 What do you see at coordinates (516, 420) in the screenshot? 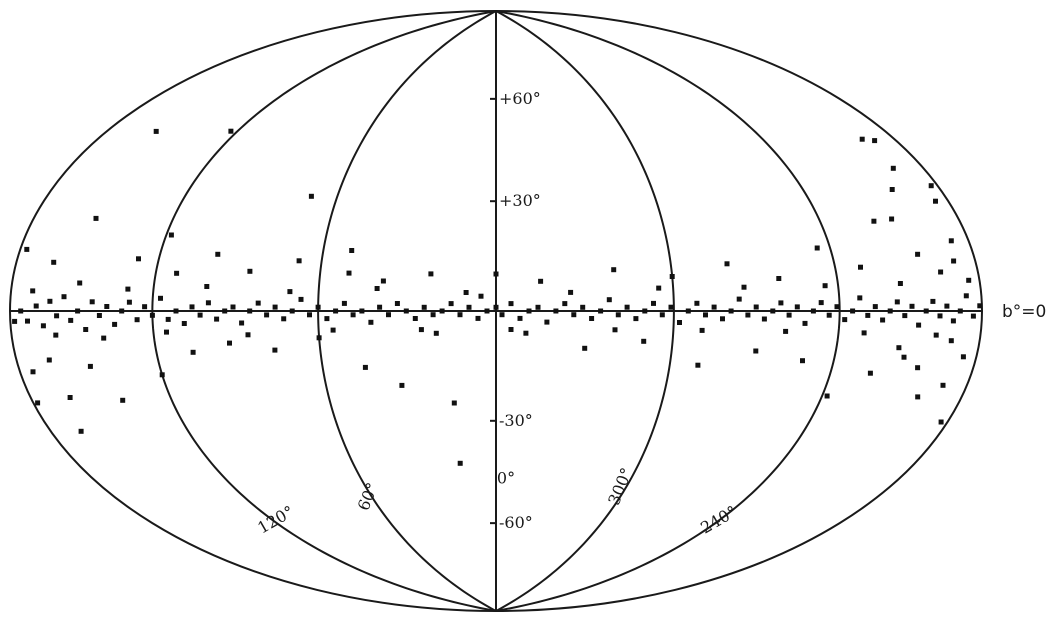
I see `lat-label: -30°` at bounding box center [516, 420].